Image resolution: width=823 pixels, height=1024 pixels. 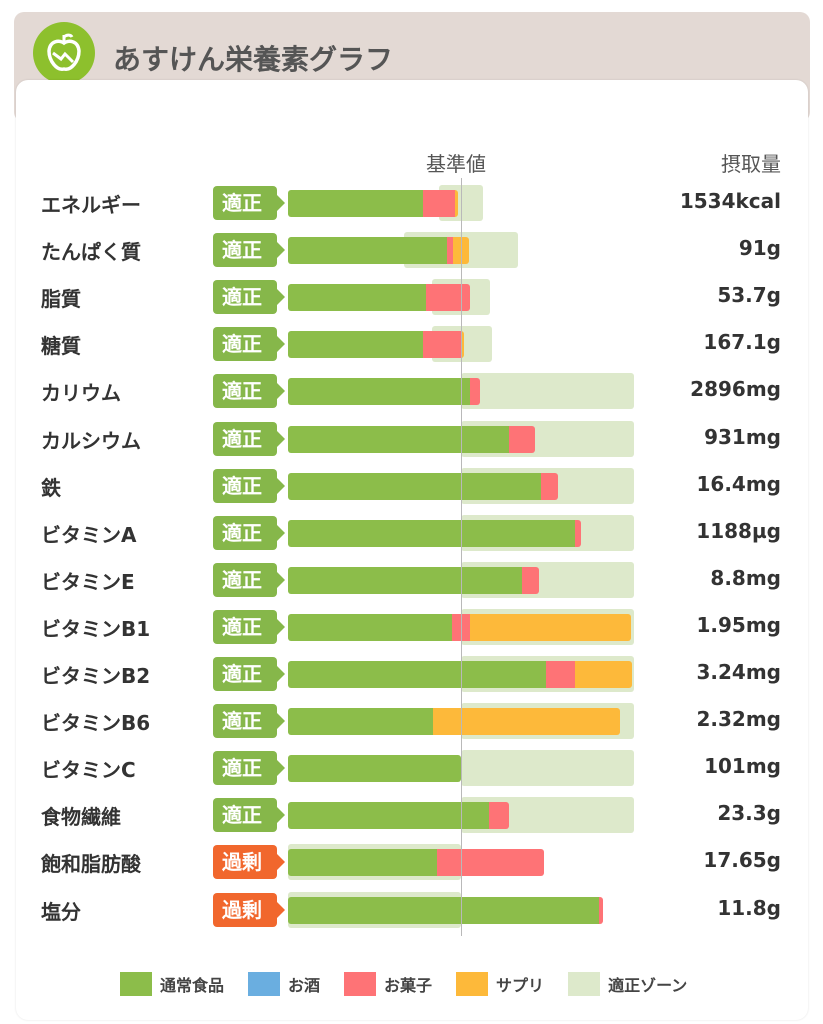 I want to click on nutrient-row: 鉄 適正 16.4mg, so click(x=411, y=486).